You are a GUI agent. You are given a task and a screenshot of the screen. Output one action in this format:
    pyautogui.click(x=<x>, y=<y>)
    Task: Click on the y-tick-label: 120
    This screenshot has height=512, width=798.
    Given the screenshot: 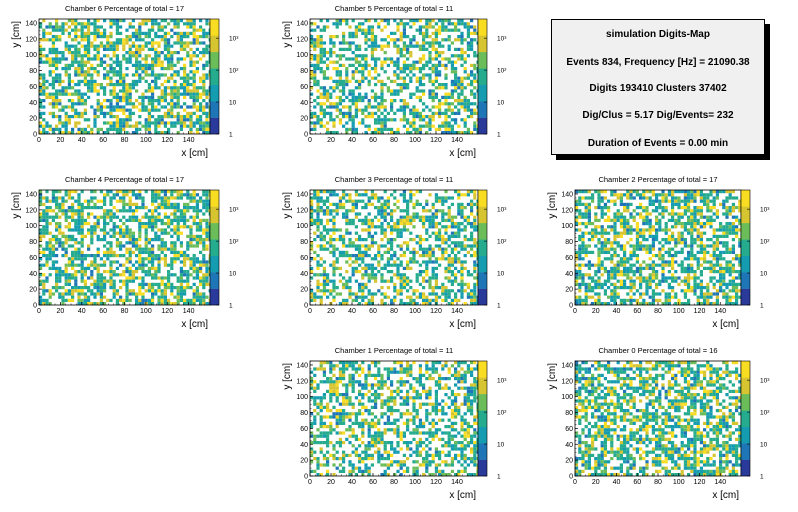 What is the action you would take?
    pyautogui.click(x=31, y=210)
    